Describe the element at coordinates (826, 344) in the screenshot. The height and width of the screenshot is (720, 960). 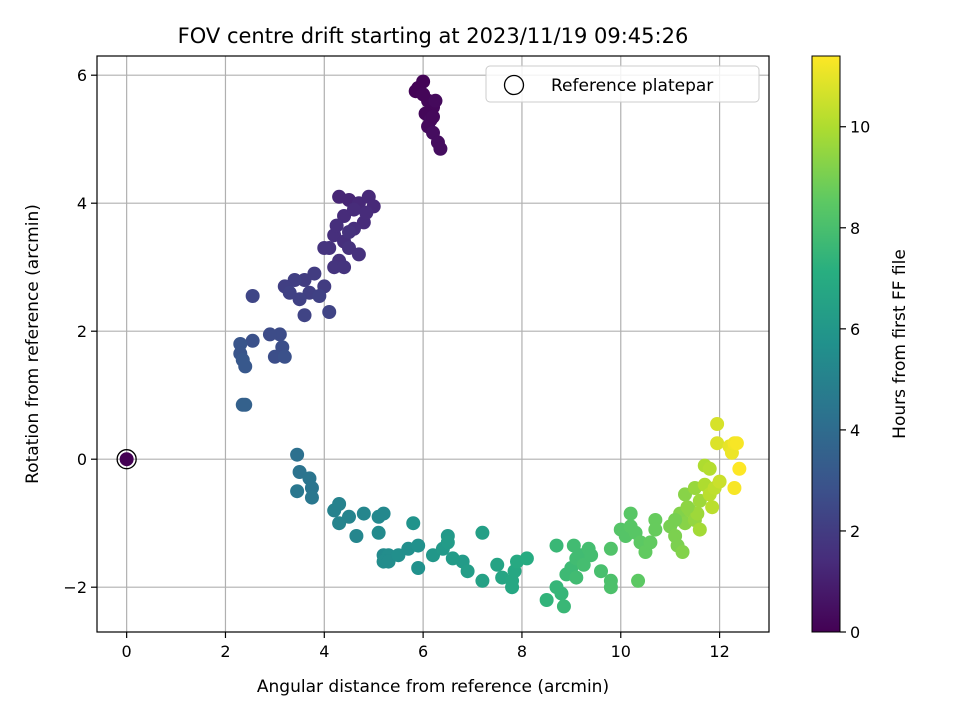
I see `colorbar-gradient` at that location.